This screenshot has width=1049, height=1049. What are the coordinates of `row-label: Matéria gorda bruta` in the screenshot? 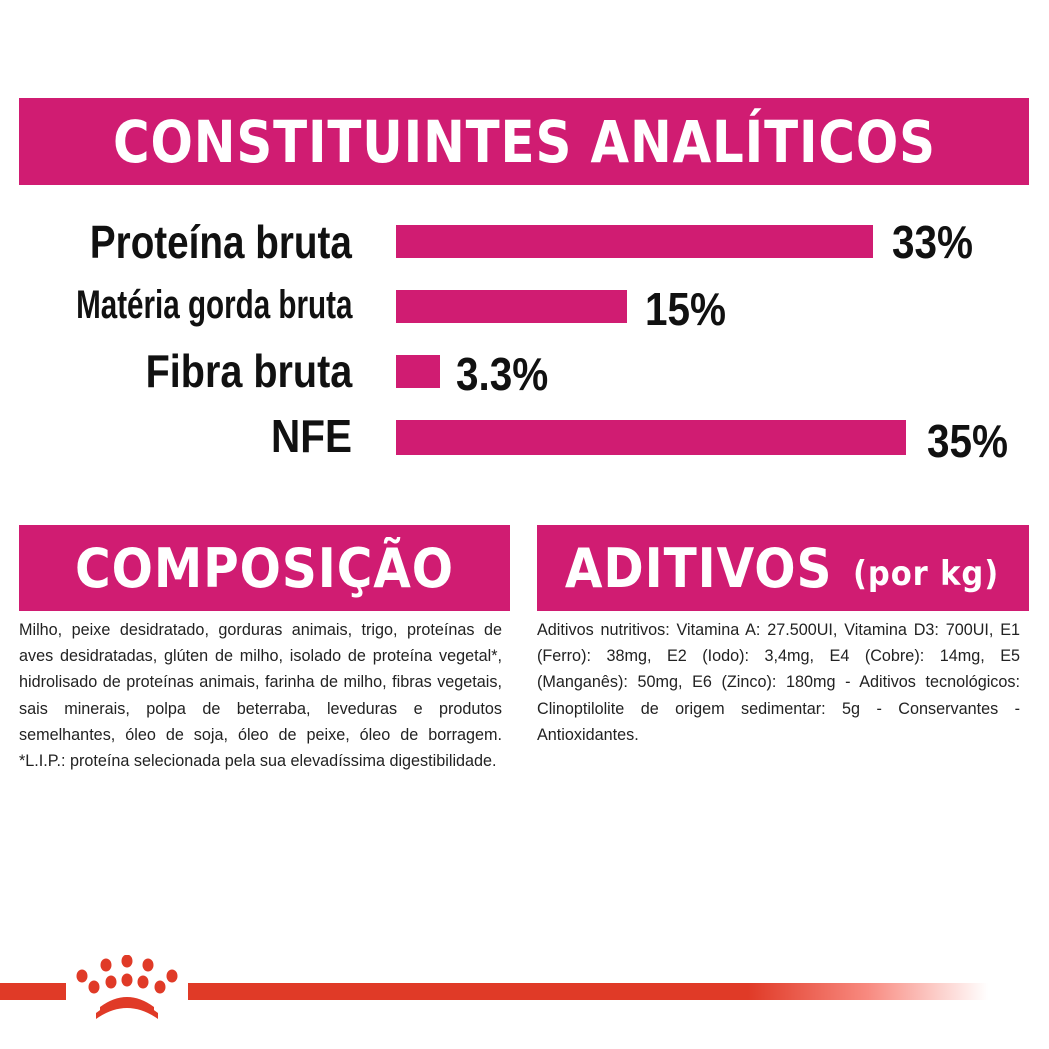 It's located at (213, 305).